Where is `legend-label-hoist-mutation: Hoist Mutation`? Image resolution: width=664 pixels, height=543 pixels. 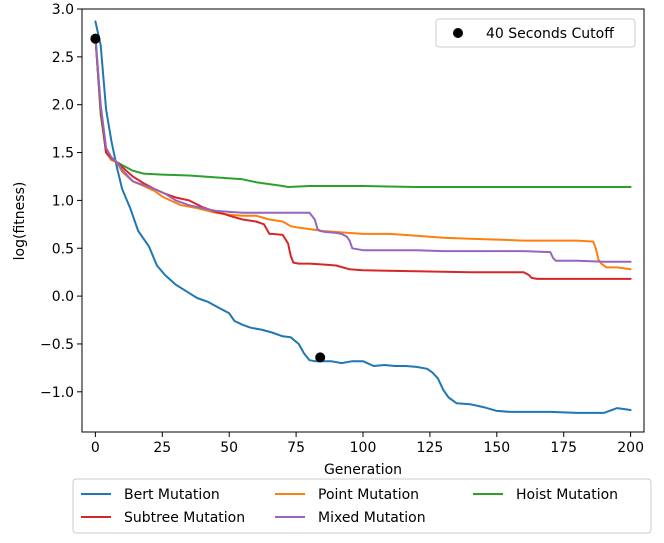
legend-label-hoist-mutation: Hoist Mutation is located at coordinates (567, 495).